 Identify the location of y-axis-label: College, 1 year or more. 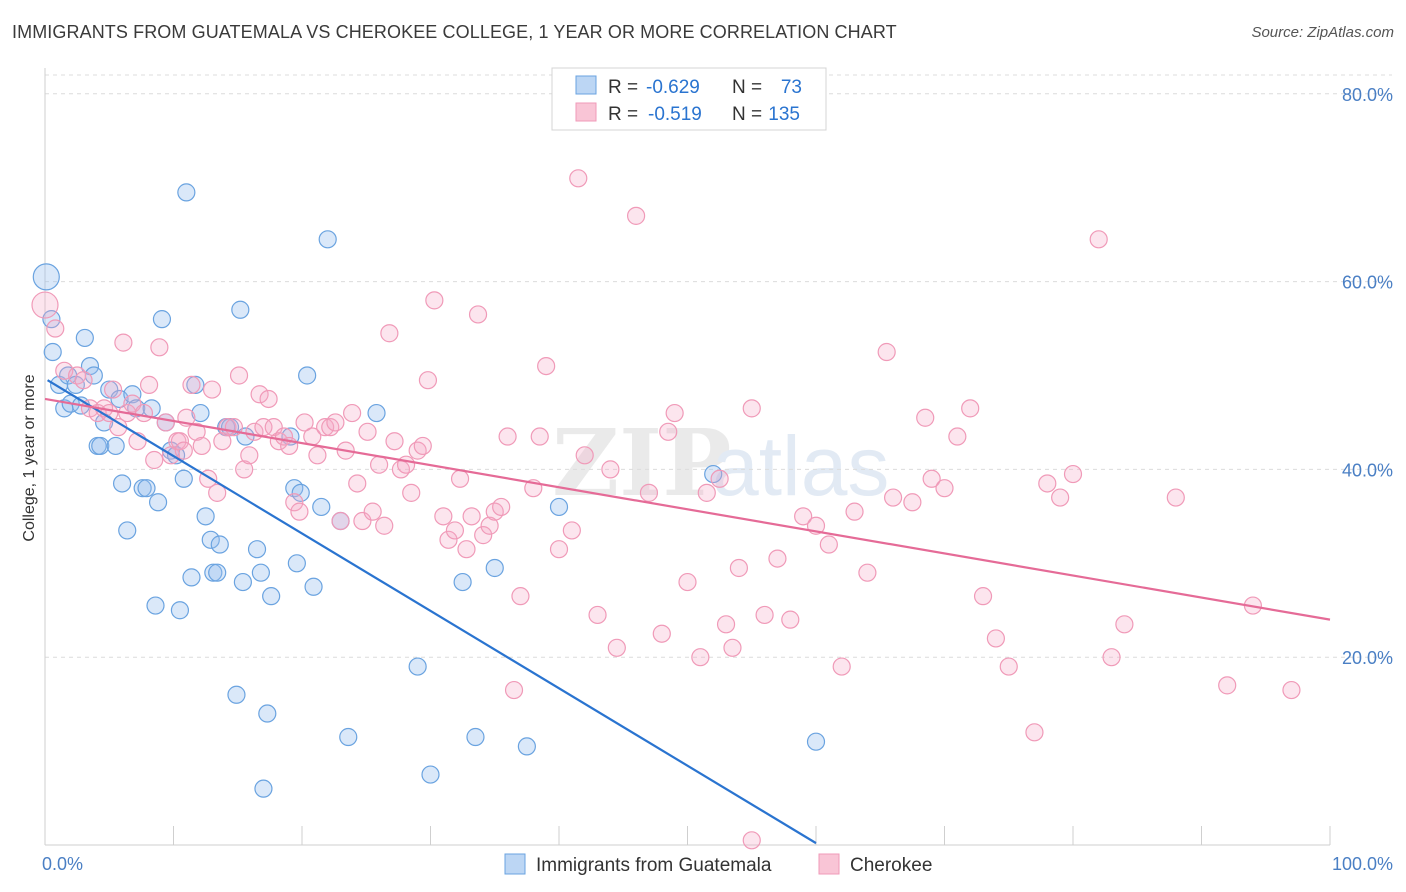
(29, 457).